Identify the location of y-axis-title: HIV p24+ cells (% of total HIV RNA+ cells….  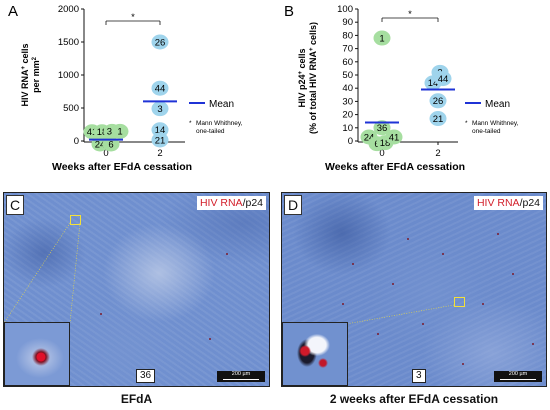
(307, 78).